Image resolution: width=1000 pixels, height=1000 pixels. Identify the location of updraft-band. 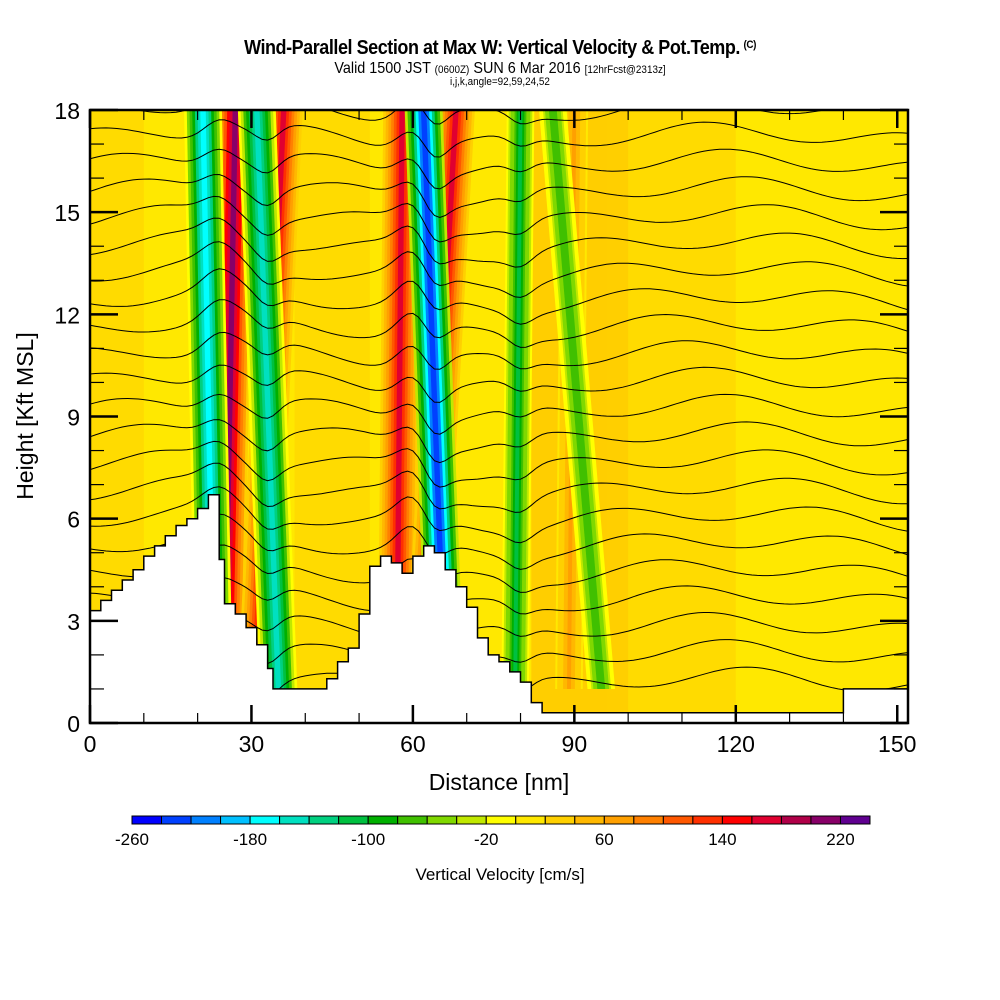
(399, 399).